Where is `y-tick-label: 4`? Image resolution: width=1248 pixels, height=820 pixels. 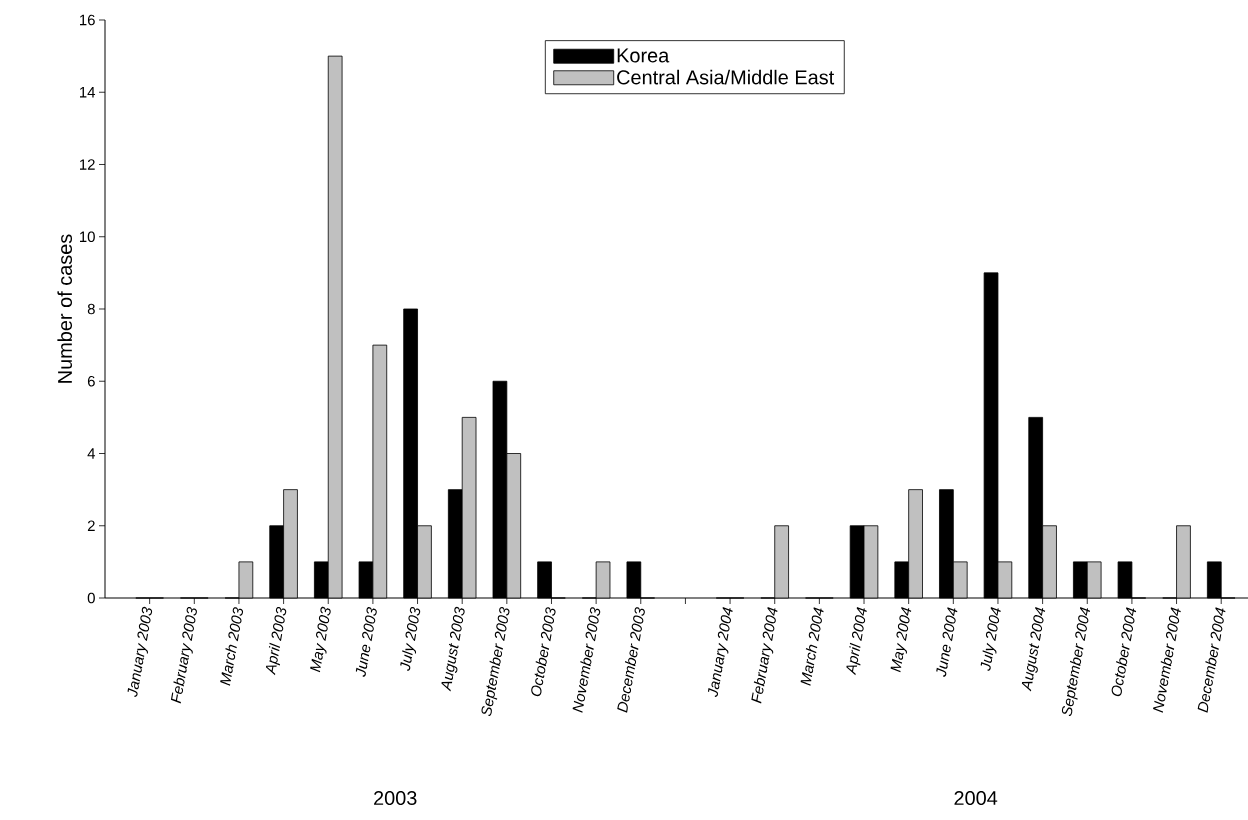
y-tick-label: 4 is located at coordinates (91, 453).